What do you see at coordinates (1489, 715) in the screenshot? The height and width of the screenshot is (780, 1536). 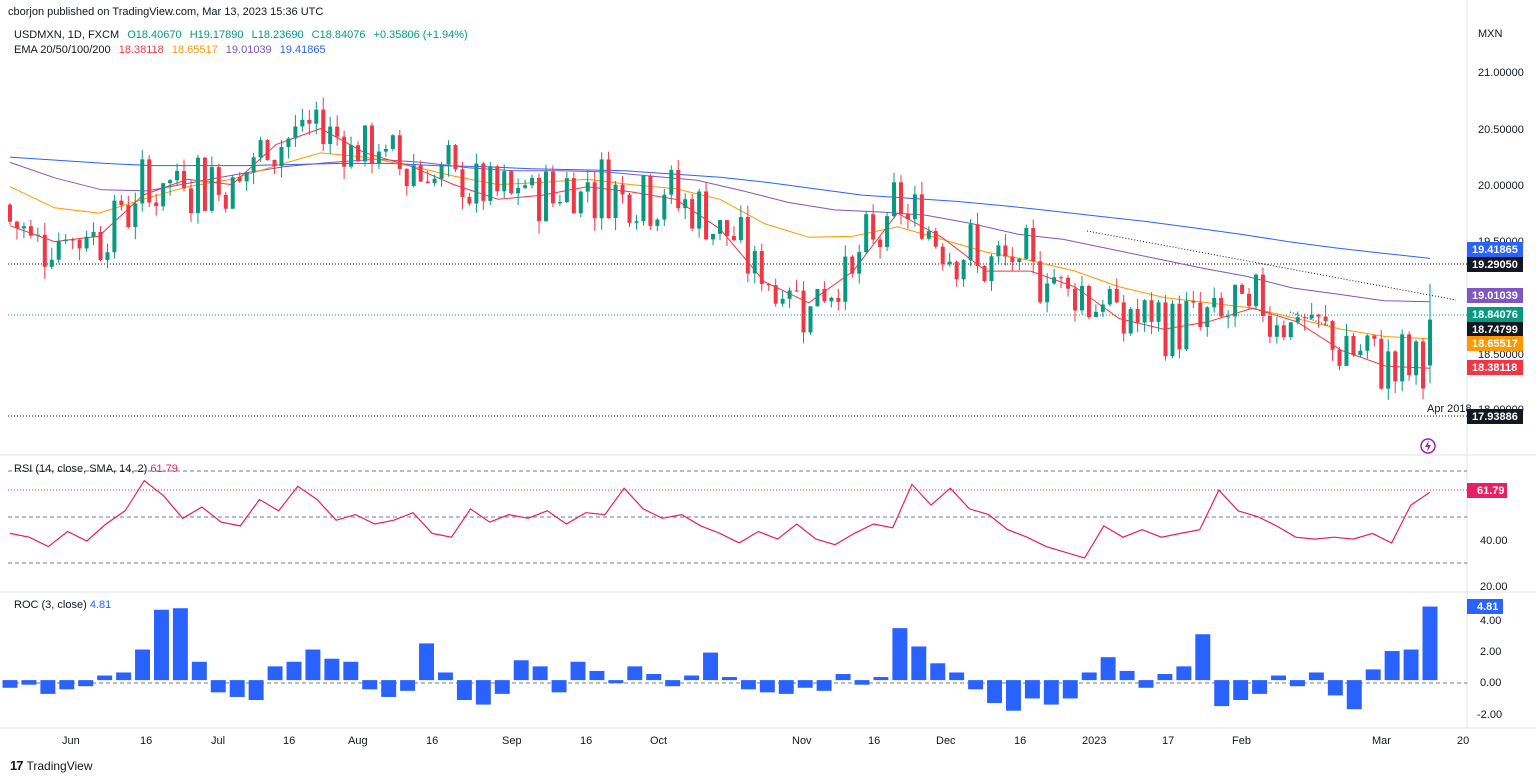 I see `roc-tick: -2.00` at bounding box center [1489, 715].